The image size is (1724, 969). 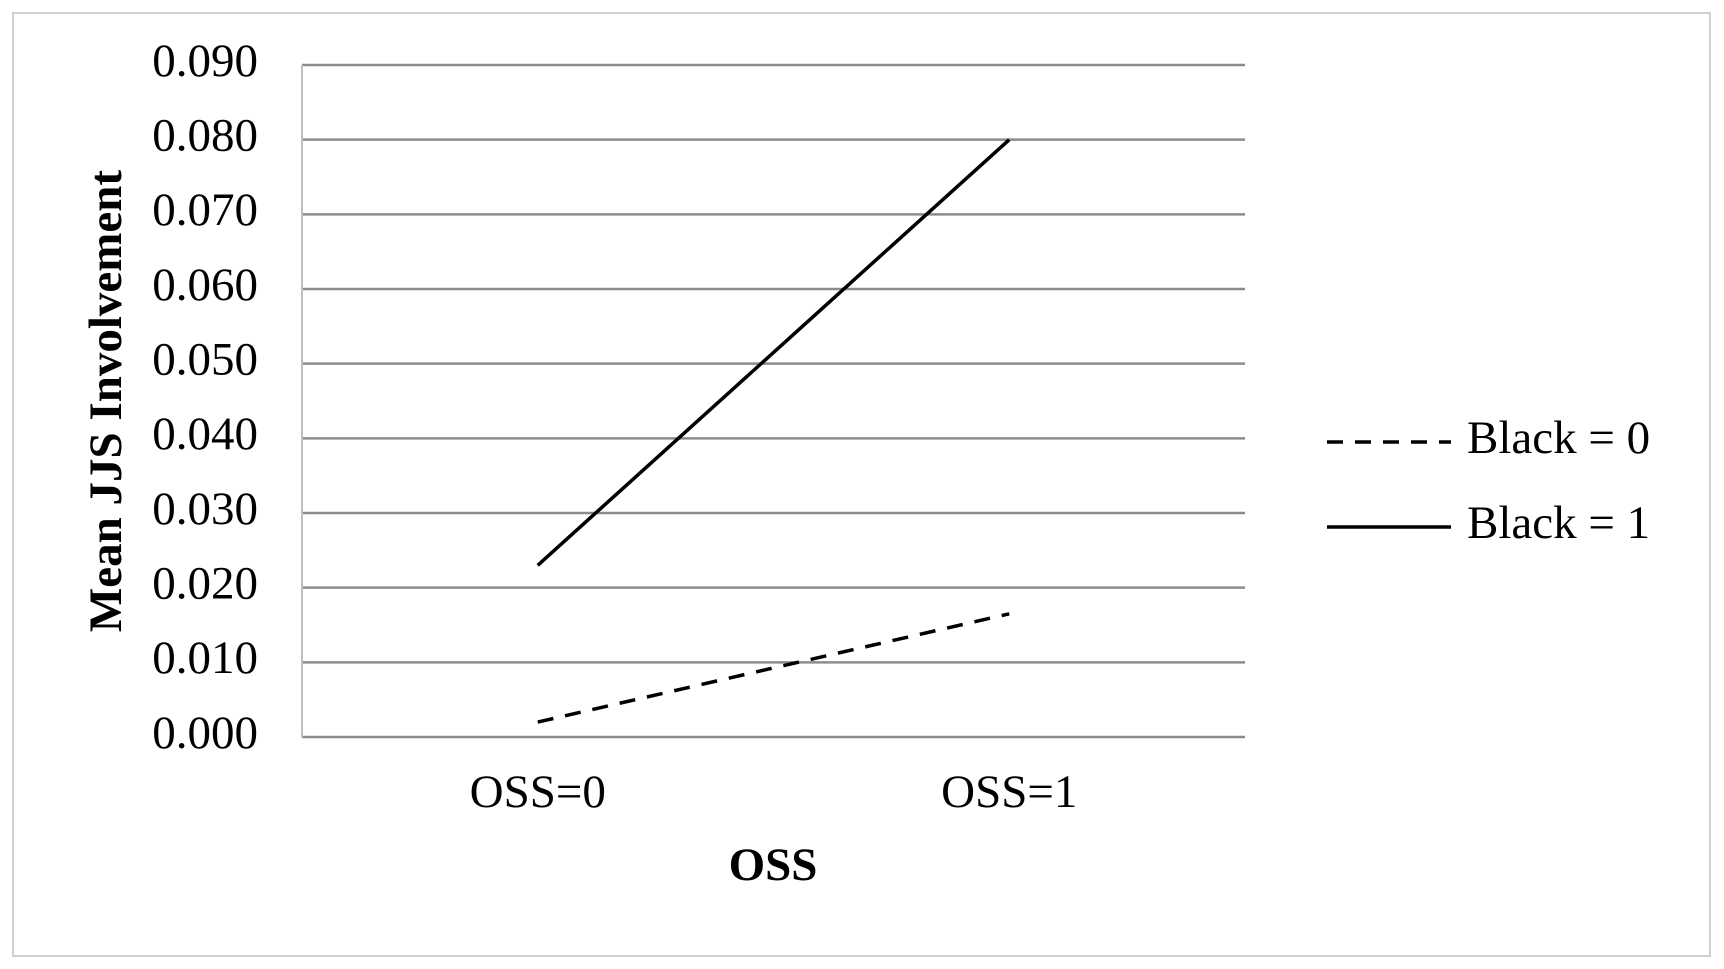 I want to click on y-tick-label: 0.050, so click(x=205, y=359).